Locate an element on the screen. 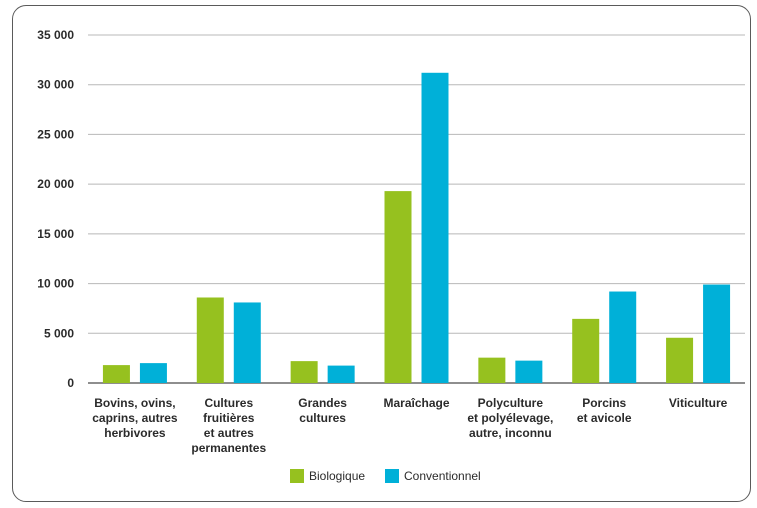 The height and width of the screenshot is (508, 757). y-tick-label: 25 000 is located at coordinates (55, 134).